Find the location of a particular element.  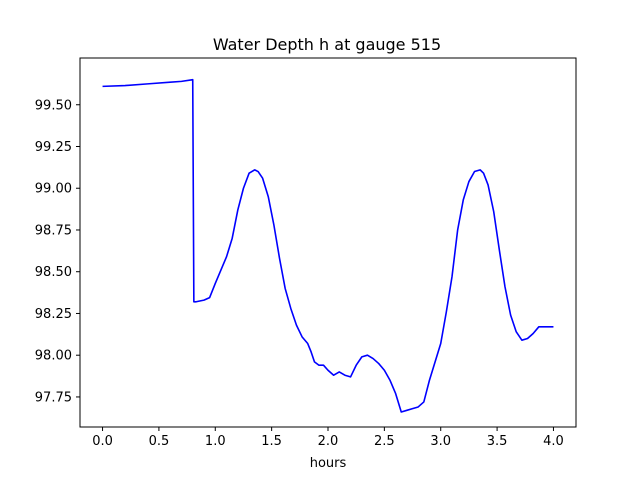

x-axis: 0.0 0.5 1.0 1.5 2.0 2.5 3.0 3.5 4.0 is located at coordinates (328, 438).